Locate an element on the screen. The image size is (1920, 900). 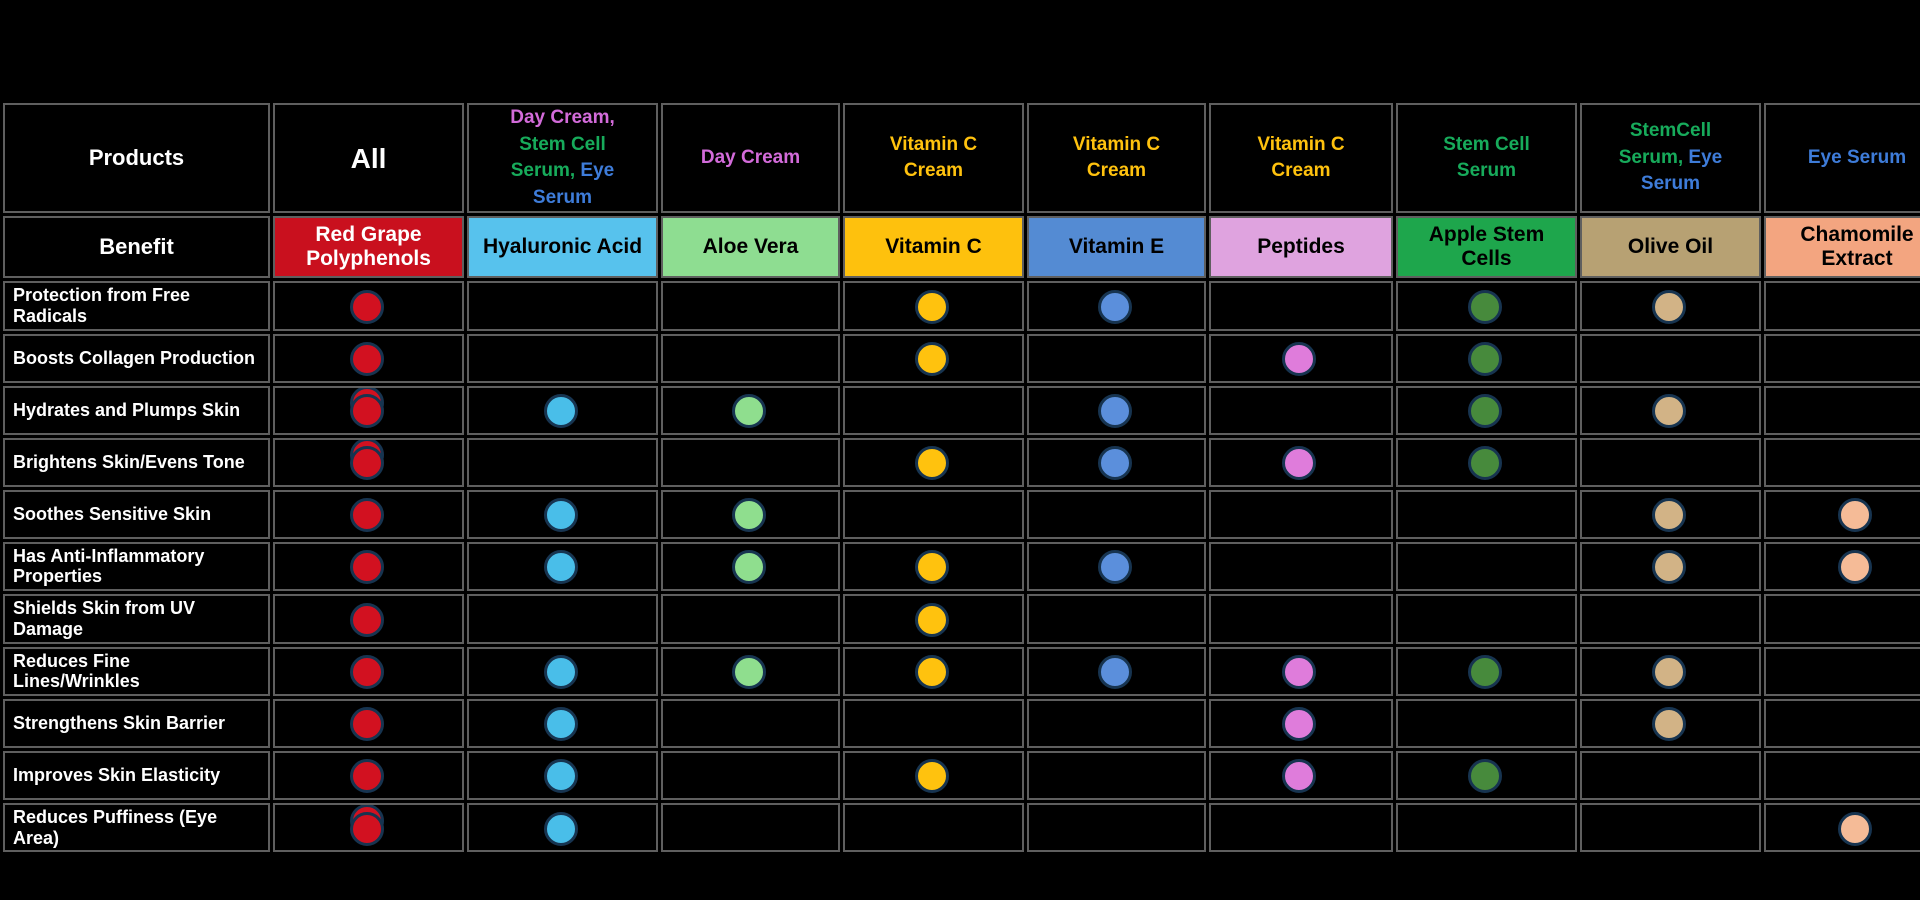
benefit-row: Strengthens Skin Barrier is located at coordinates (961, 723).